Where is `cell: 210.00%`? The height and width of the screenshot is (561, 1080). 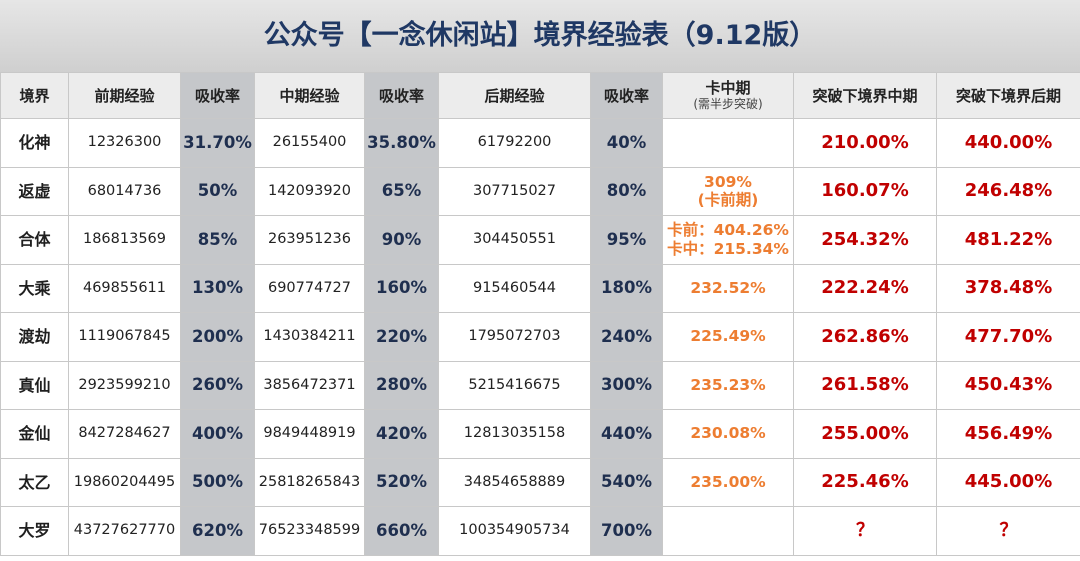
cell: 210.00% is located at coordinates (865, 143).